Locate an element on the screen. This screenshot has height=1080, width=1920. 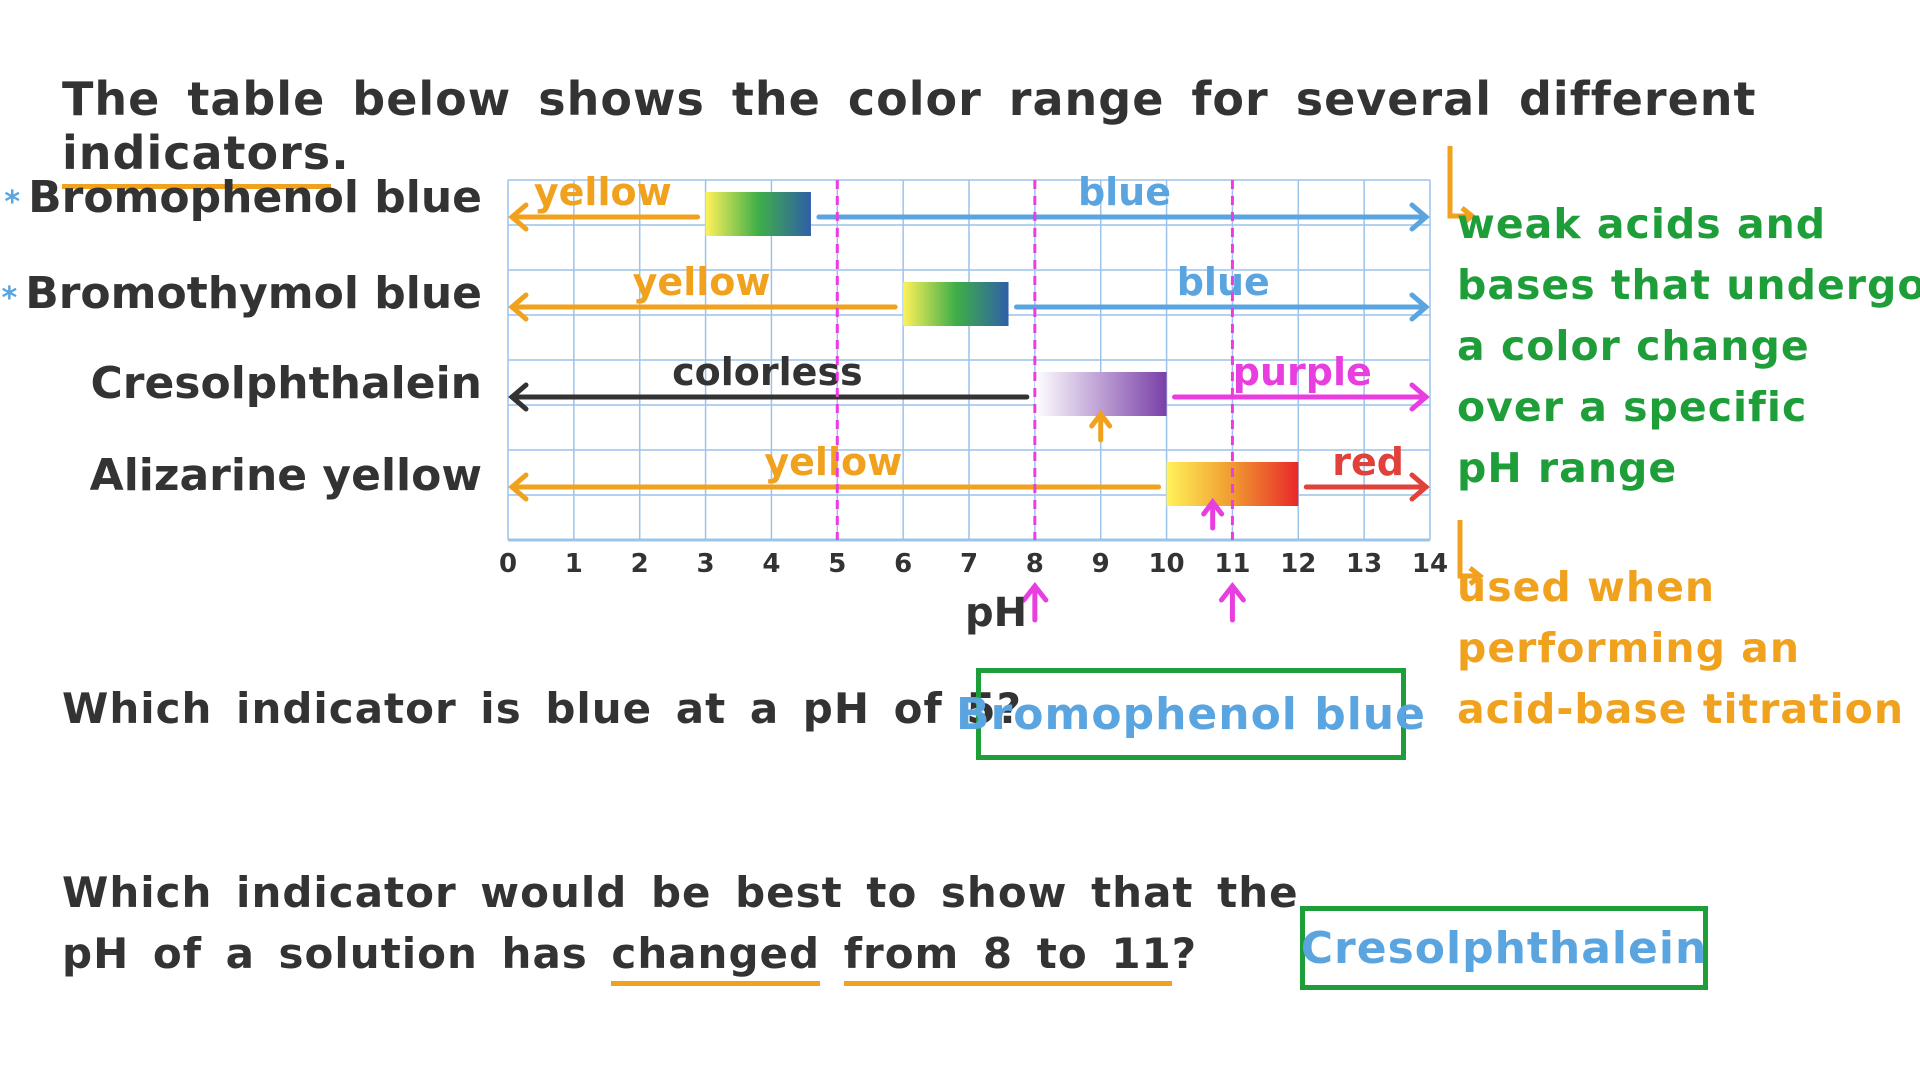
tick-label: 2 is located at coordinates (640, 564).